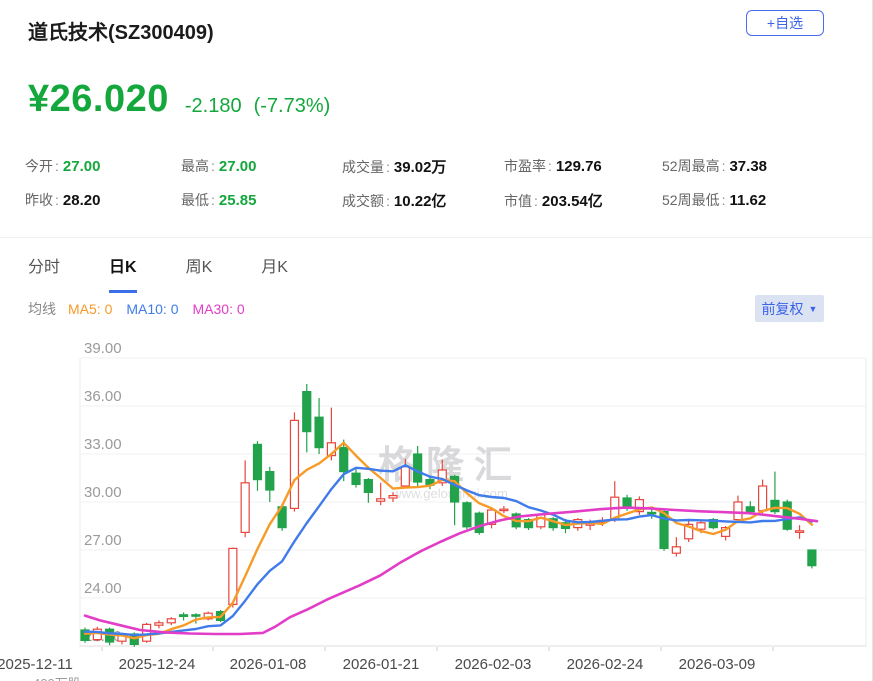  Describe the element at coordinates (525, 166) in the screenshot. I see `stat-label: 市盈率` at that location.